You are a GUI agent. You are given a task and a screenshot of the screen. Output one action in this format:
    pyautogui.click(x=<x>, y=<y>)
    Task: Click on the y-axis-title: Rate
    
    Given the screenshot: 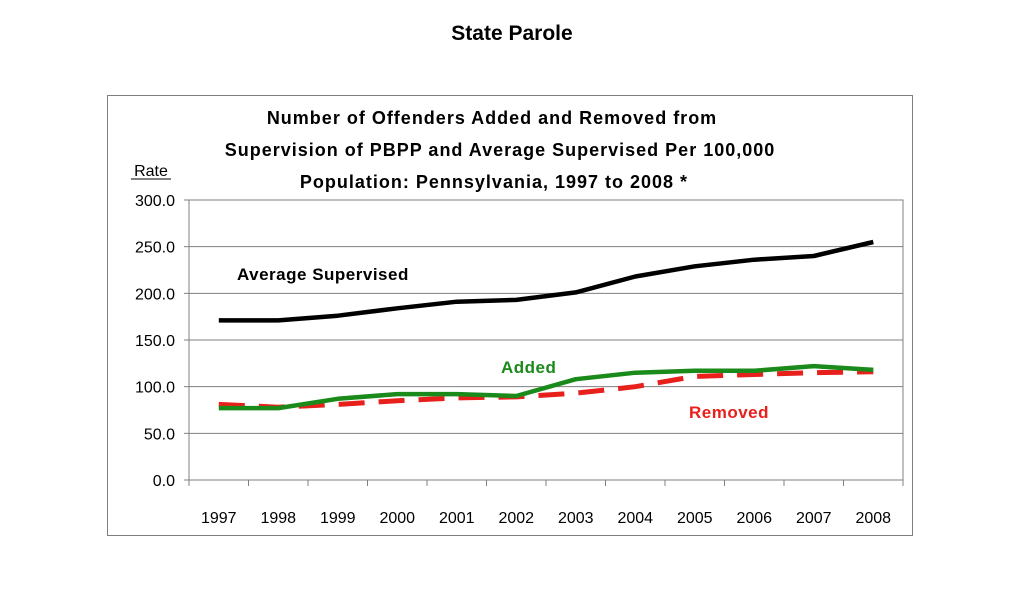 What is the action you would take?
    pyautogui.click(x=151, y=171)
    